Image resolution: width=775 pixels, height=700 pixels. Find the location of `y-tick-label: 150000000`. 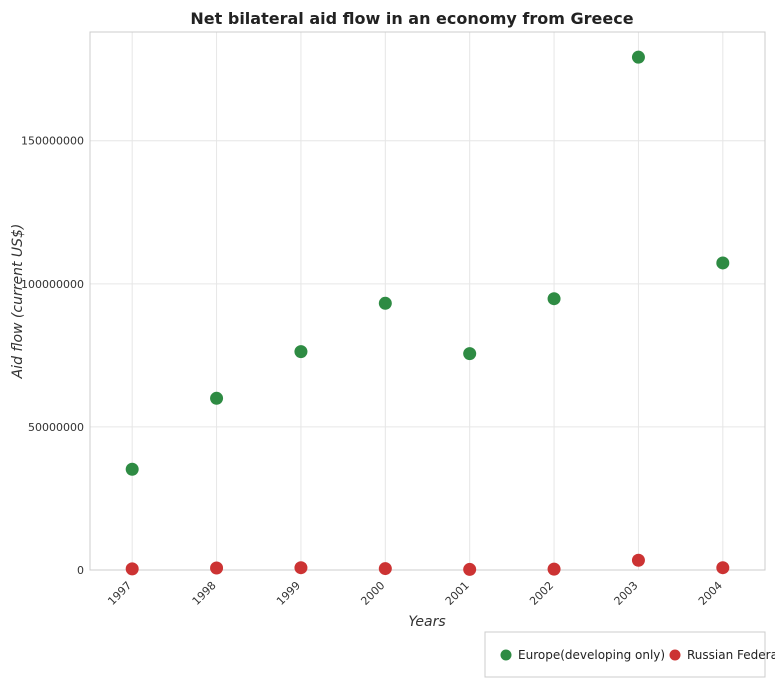

y-tick-label: 150000000 is located at coordinates (52, 141).